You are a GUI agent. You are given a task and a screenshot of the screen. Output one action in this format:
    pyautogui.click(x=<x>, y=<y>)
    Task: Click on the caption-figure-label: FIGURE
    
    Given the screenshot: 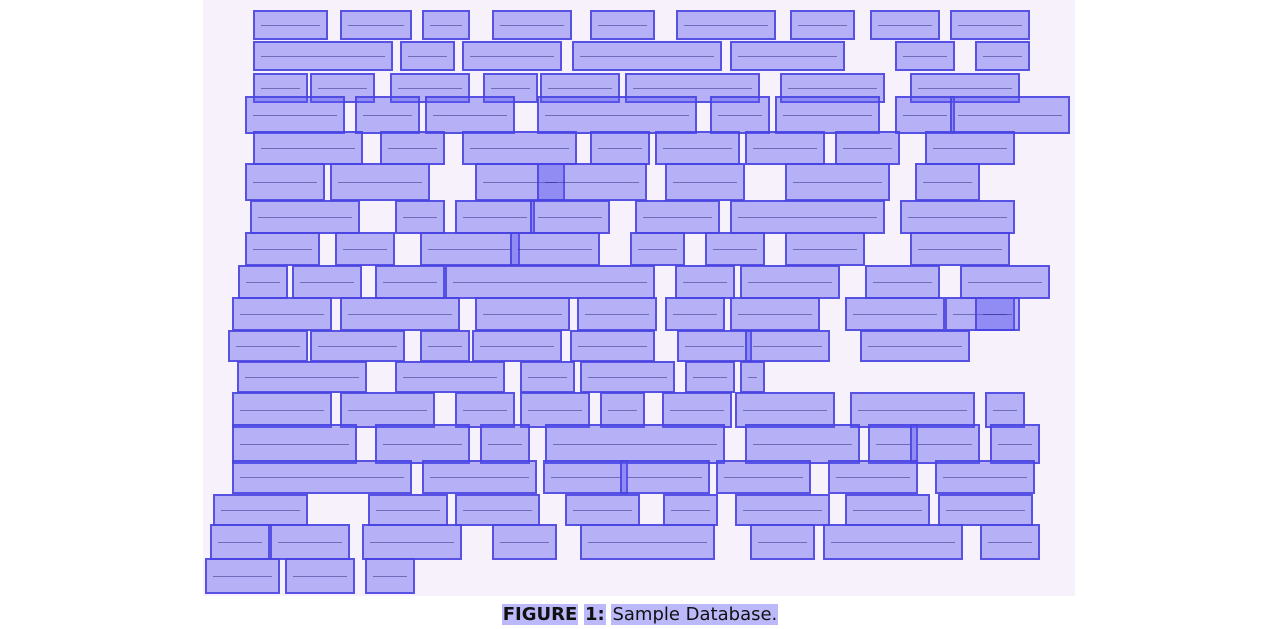 What is the action you would take?
    pyautogui.click(x=540, y=614)
    